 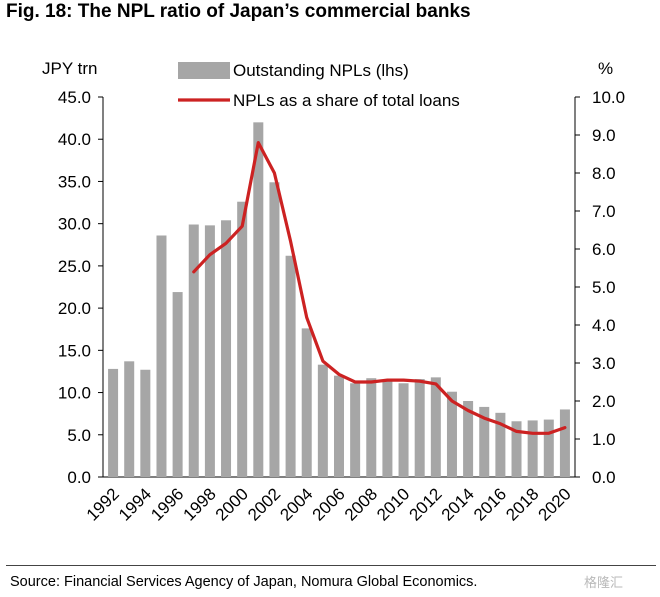 What do you see at coordinates (458, 504) in the screenshot?
I see `x-tick-label: 2014` at bounding box center [458, 504].